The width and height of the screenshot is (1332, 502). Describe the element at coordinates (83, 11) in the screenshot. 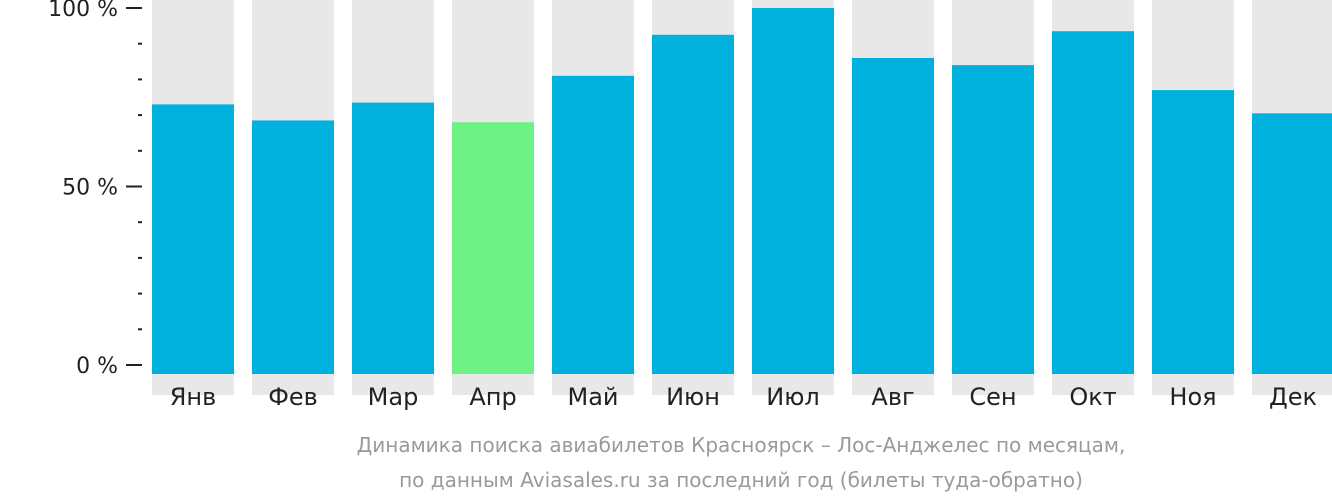

I see `y-tick-label: 100 %` at that location.